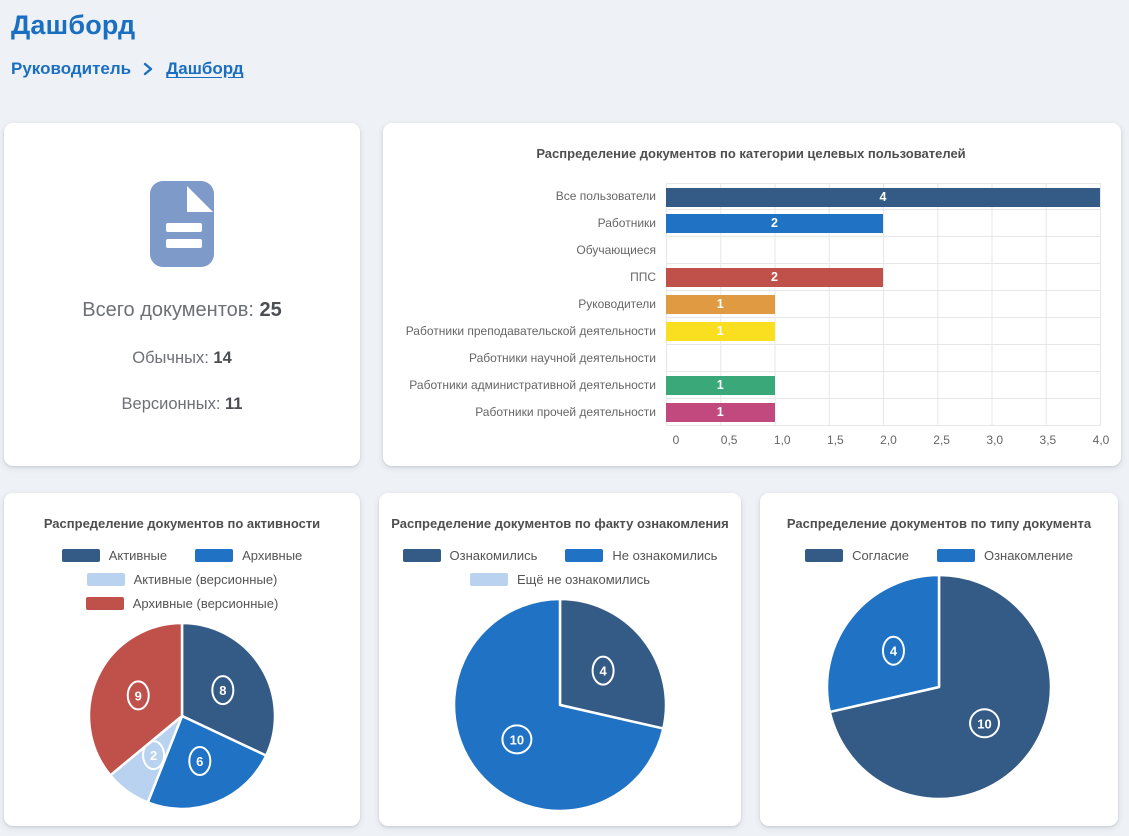 The image size is (1129, 836). I want to click on versioned-documents-line: Версионных: 11, so click(182, 404).